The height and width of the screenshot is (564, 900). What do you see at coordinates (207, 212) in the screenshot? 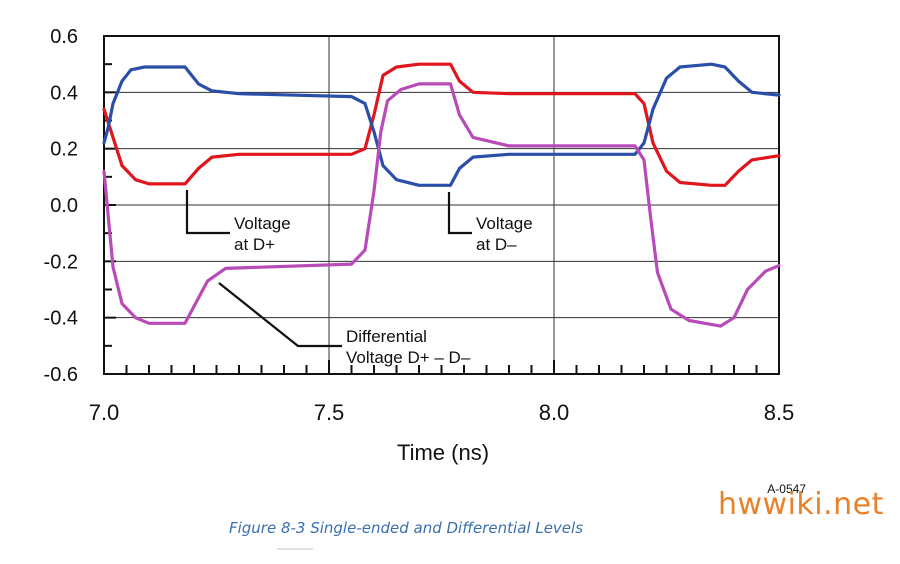
I see `annotation-leader-dplus` at bounding box center [207, 212].